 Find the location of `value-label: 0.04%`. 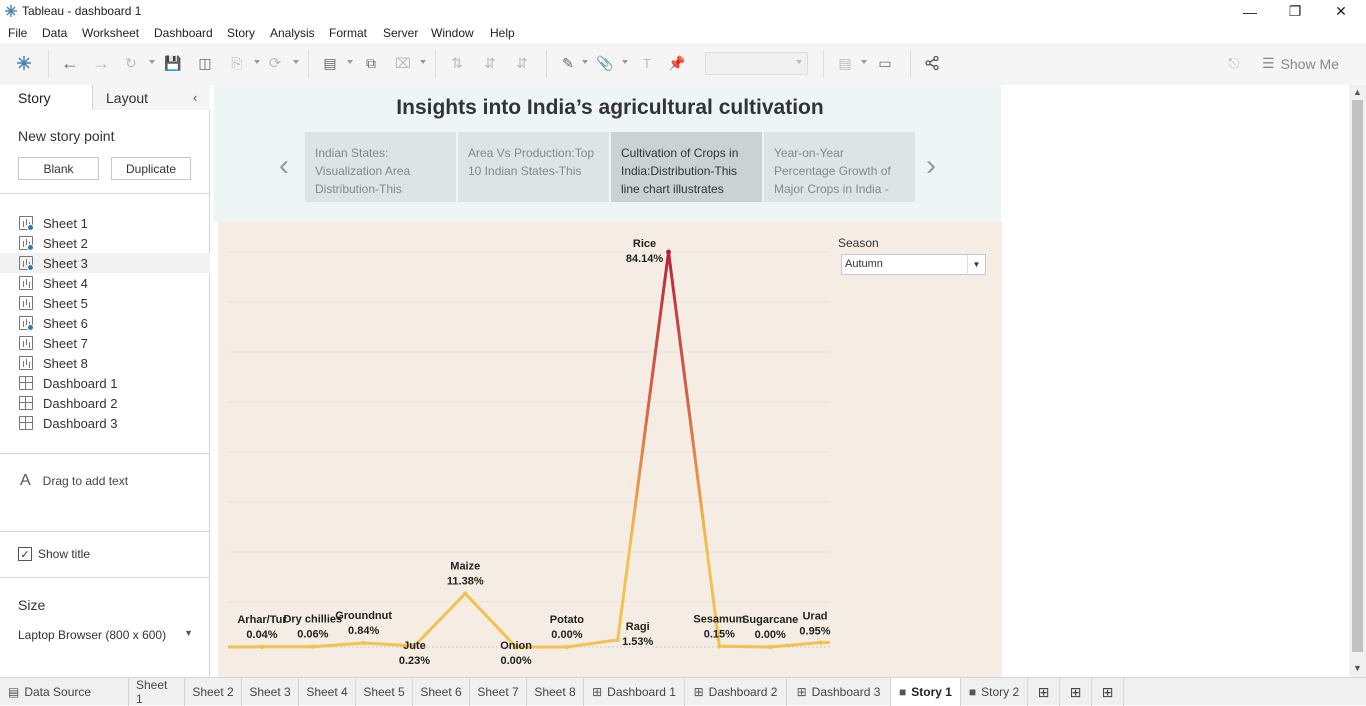

value-label: 0.04% is located at coordinates (261, 635).